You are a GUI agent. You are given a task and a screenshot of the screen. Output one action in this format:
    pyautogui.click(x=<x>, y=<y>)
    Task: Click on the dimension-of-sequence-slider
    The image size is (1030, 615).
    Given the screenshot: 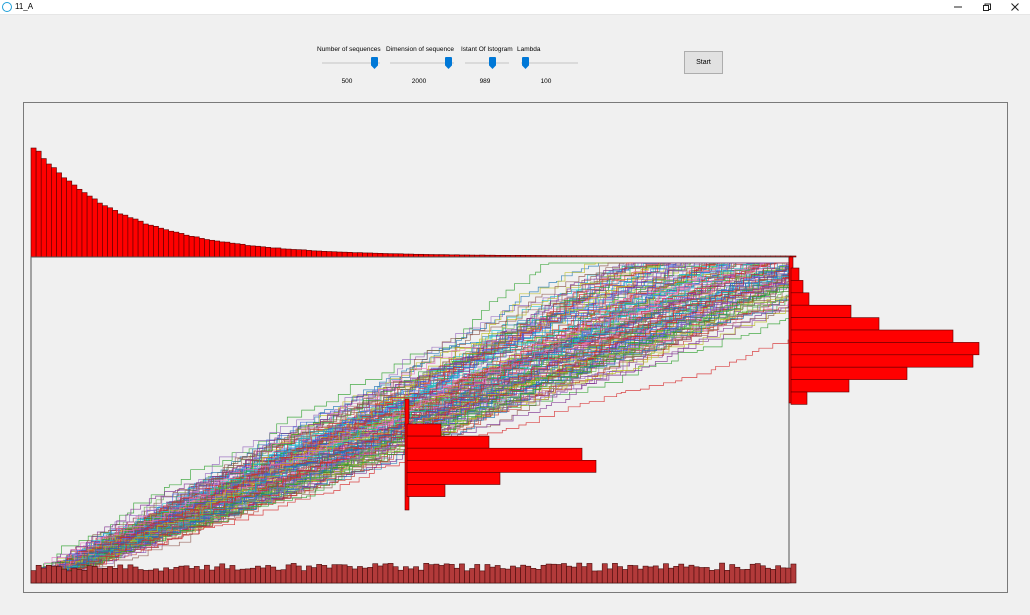 What is the action you would take?
    pyautogui.click(x=422, y=63)
    